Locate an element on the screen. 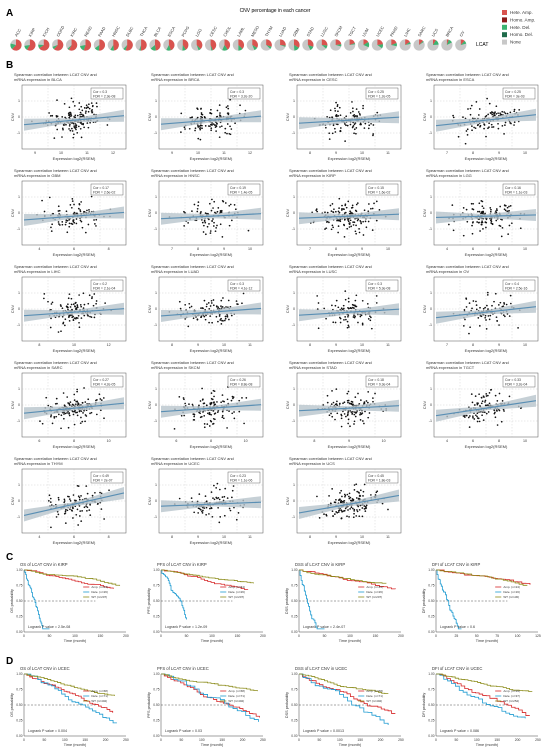  plot-title: OS of LCAT CNV in UCEC is located at coordinates (45, 668).